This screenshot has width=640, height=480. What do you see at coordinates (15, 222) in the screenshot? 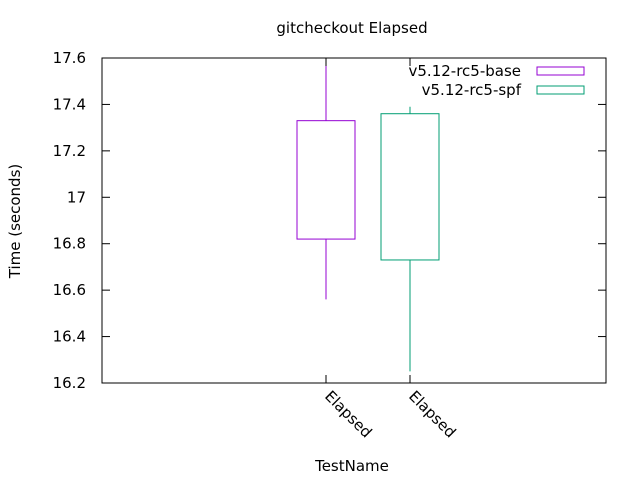
I see `y-axis-label: Time (seconds)` at bounding box center [15, 222].